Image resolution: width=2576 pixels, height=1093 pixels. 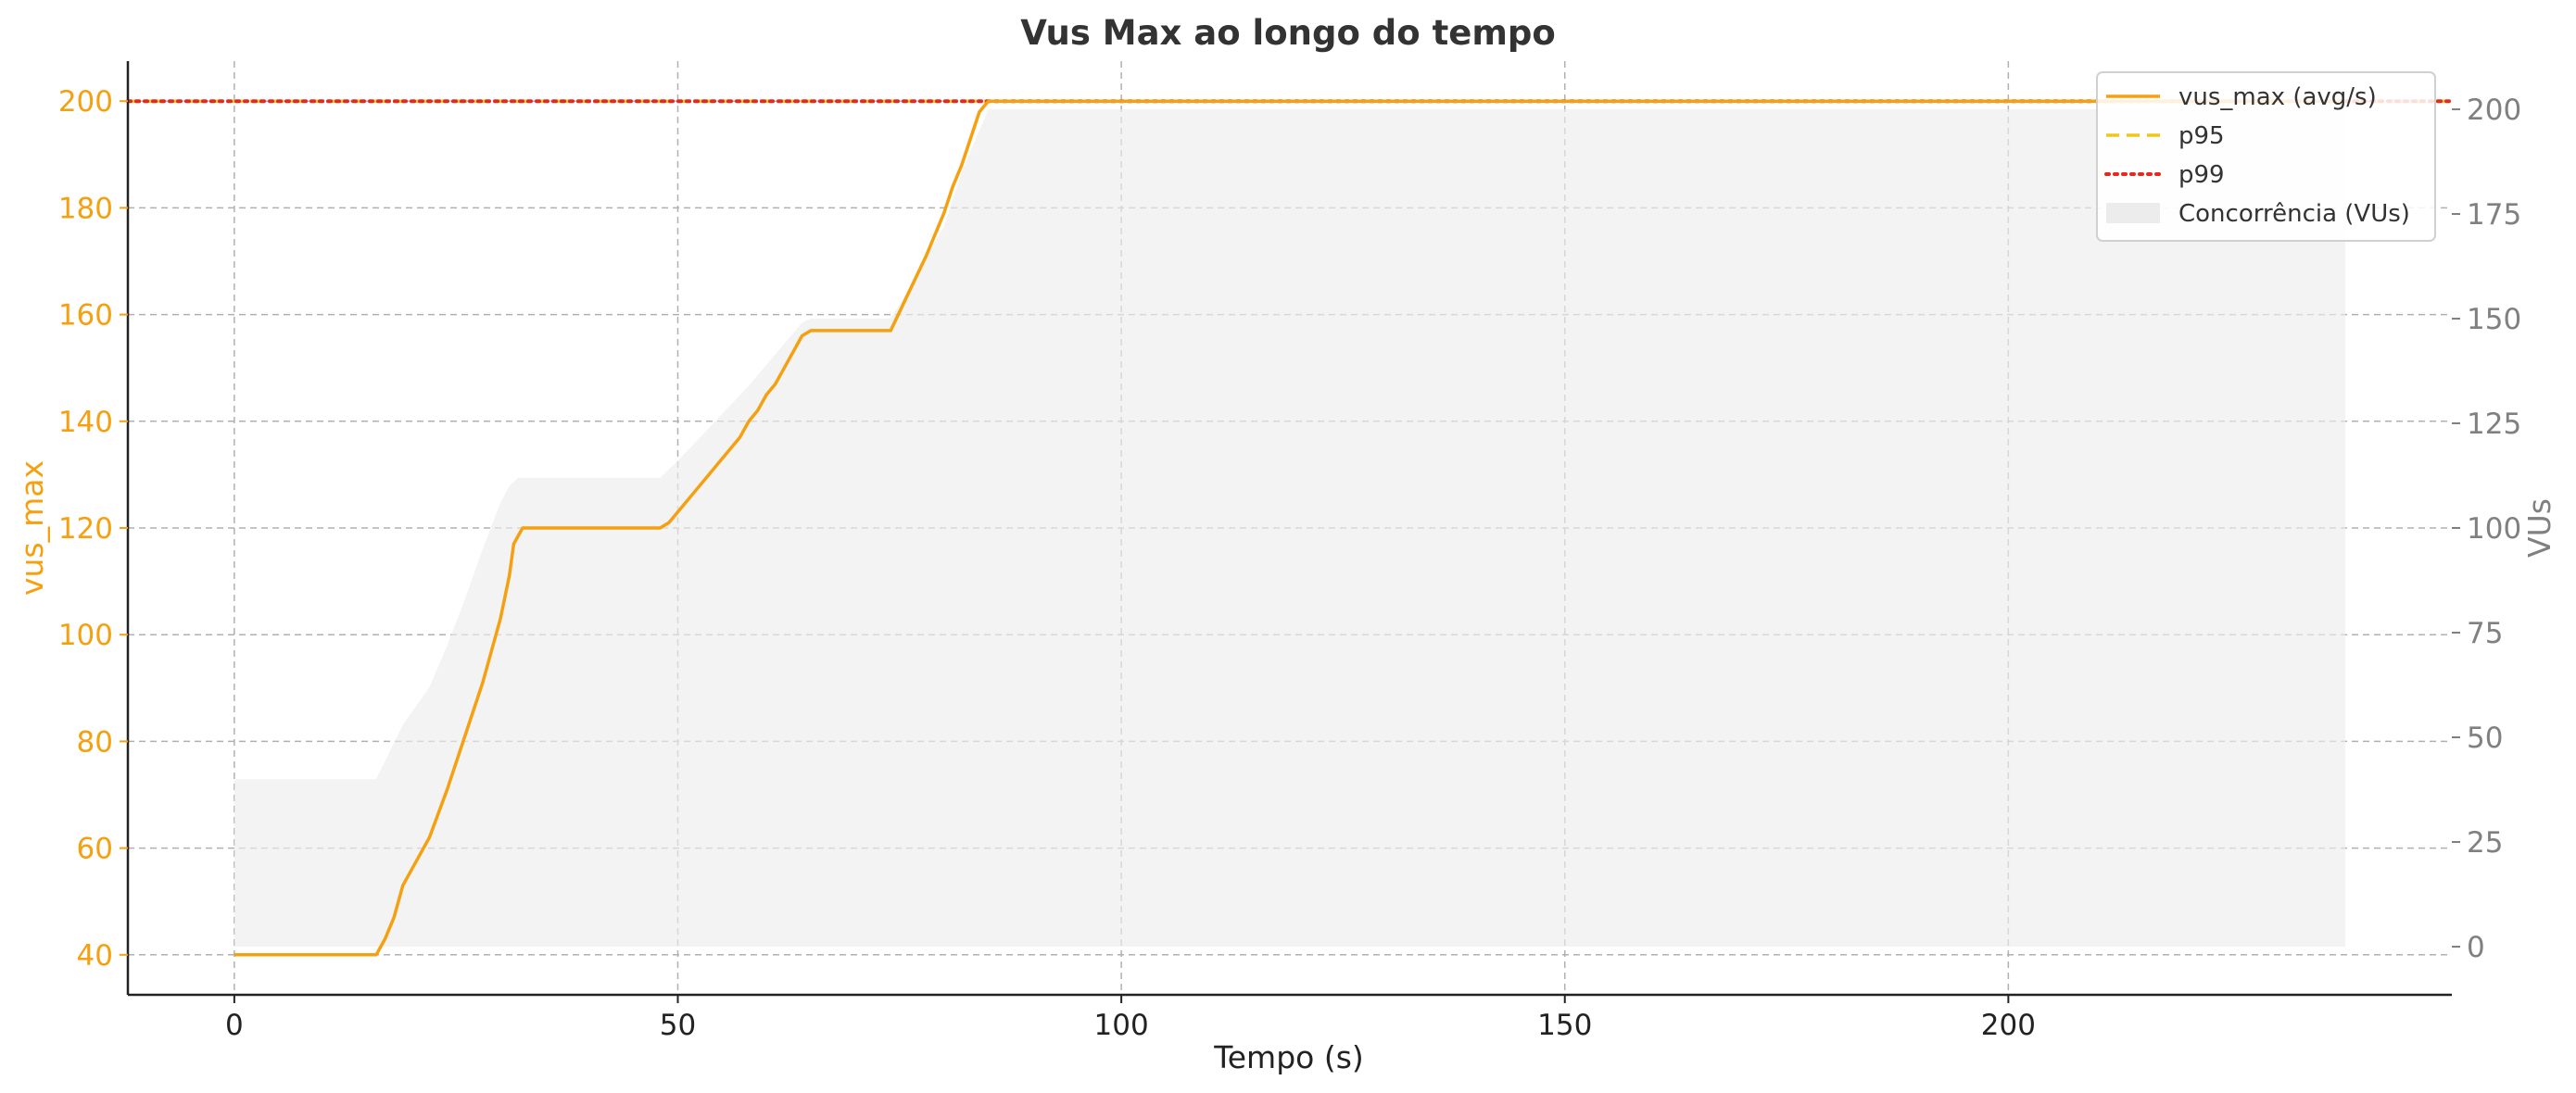 I want to click on y-tick-label: 40, so click(x=95, y=956).